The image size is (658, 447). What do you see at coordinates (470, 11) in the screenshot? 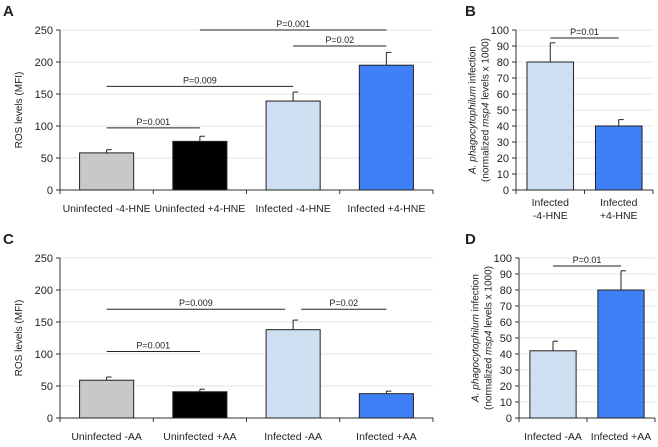
I see `panel-letter: B` at bounding box center [470, 11].